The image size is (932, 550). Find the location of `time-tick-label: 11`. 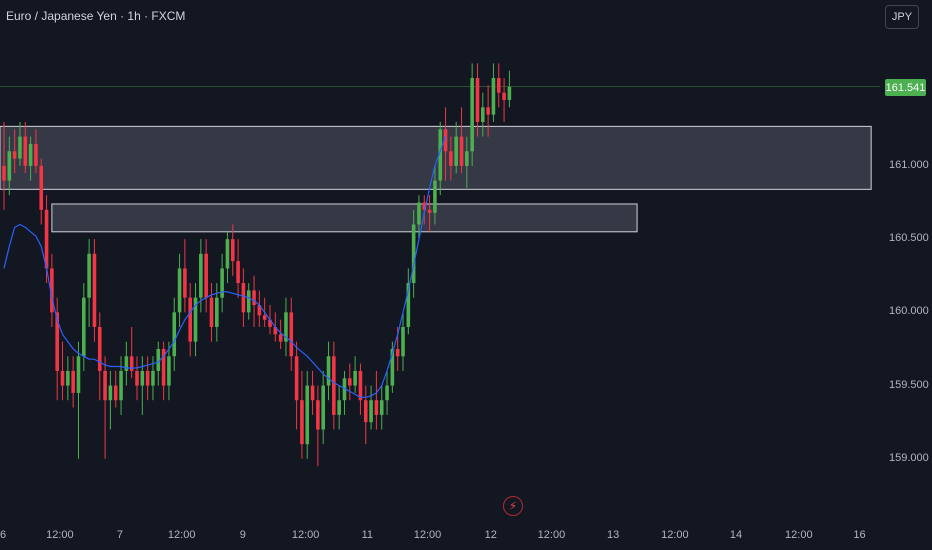

time-tick-label: 11 is located at coordinates (367, 535).